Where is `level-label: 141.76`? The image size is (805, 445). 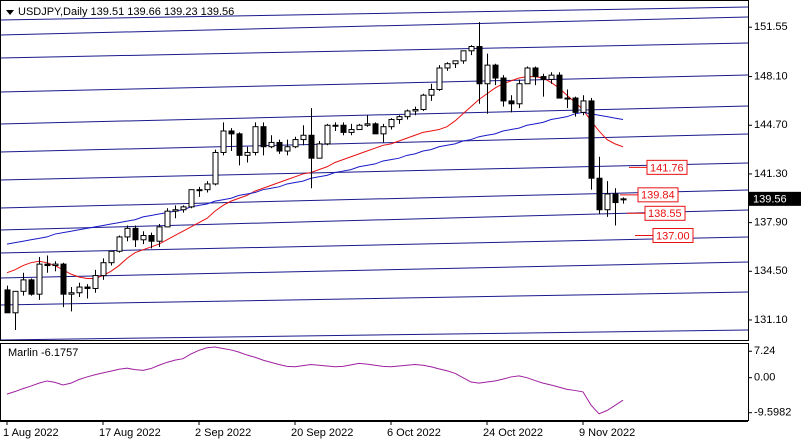 level-label: 141.76 is located at coordinates (667, 168).